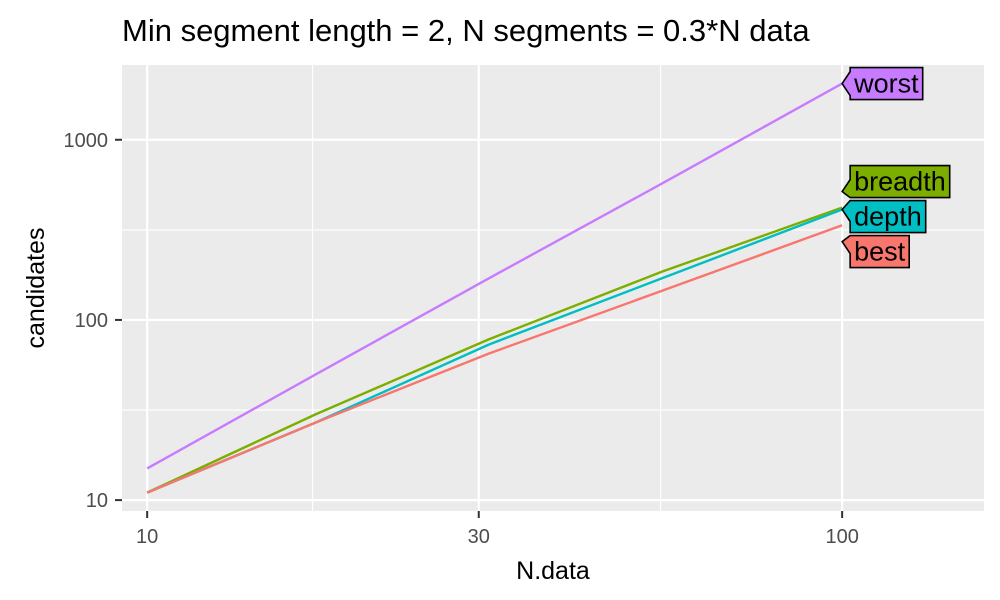 This screenshot has width=1000, height=600. What do you see at coordinates (97, 501) in the screenshot?
I see `y-tick-label: 10` at bounding box center [97, 501].